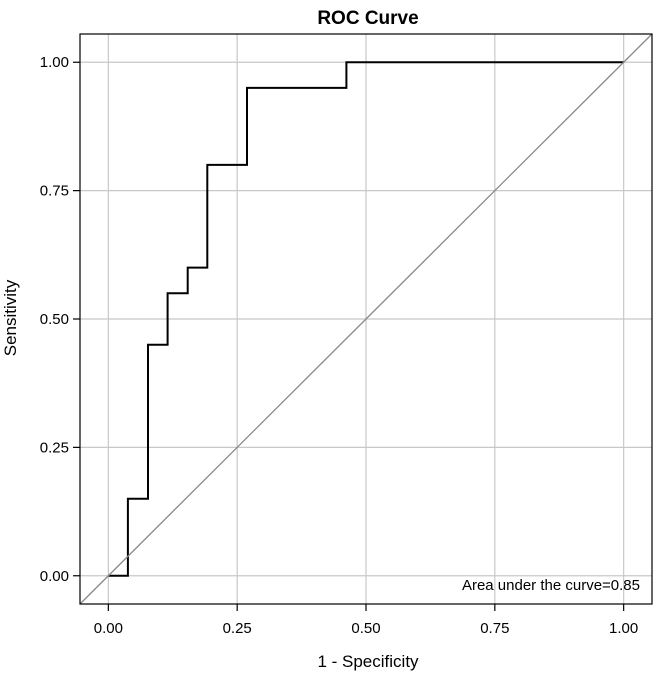 Image resolution: width=657 pixels, height=678 pixels. Describe the element at coordinates (551, 585) in the screenshot. I see `auc-annotation: Area under the curve=0.85` at that location.